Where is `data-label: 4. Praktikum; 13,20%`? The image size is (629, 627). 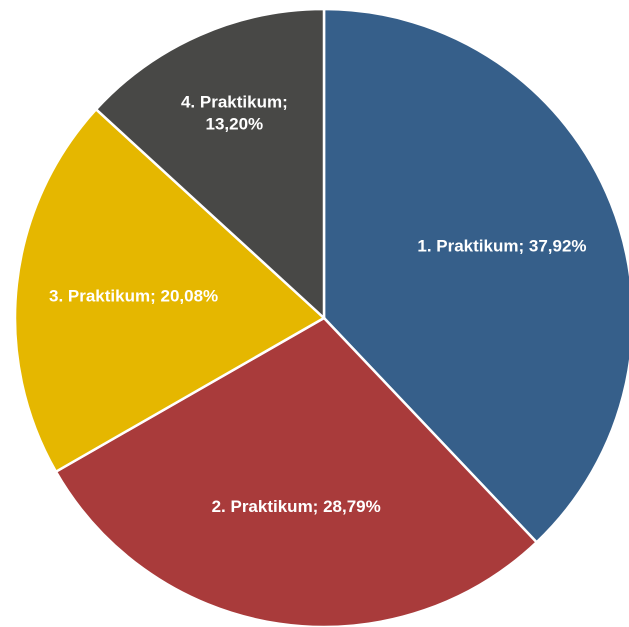
data-label: 4. Praktikum; 13,20% is located at coordinates (234, 113).